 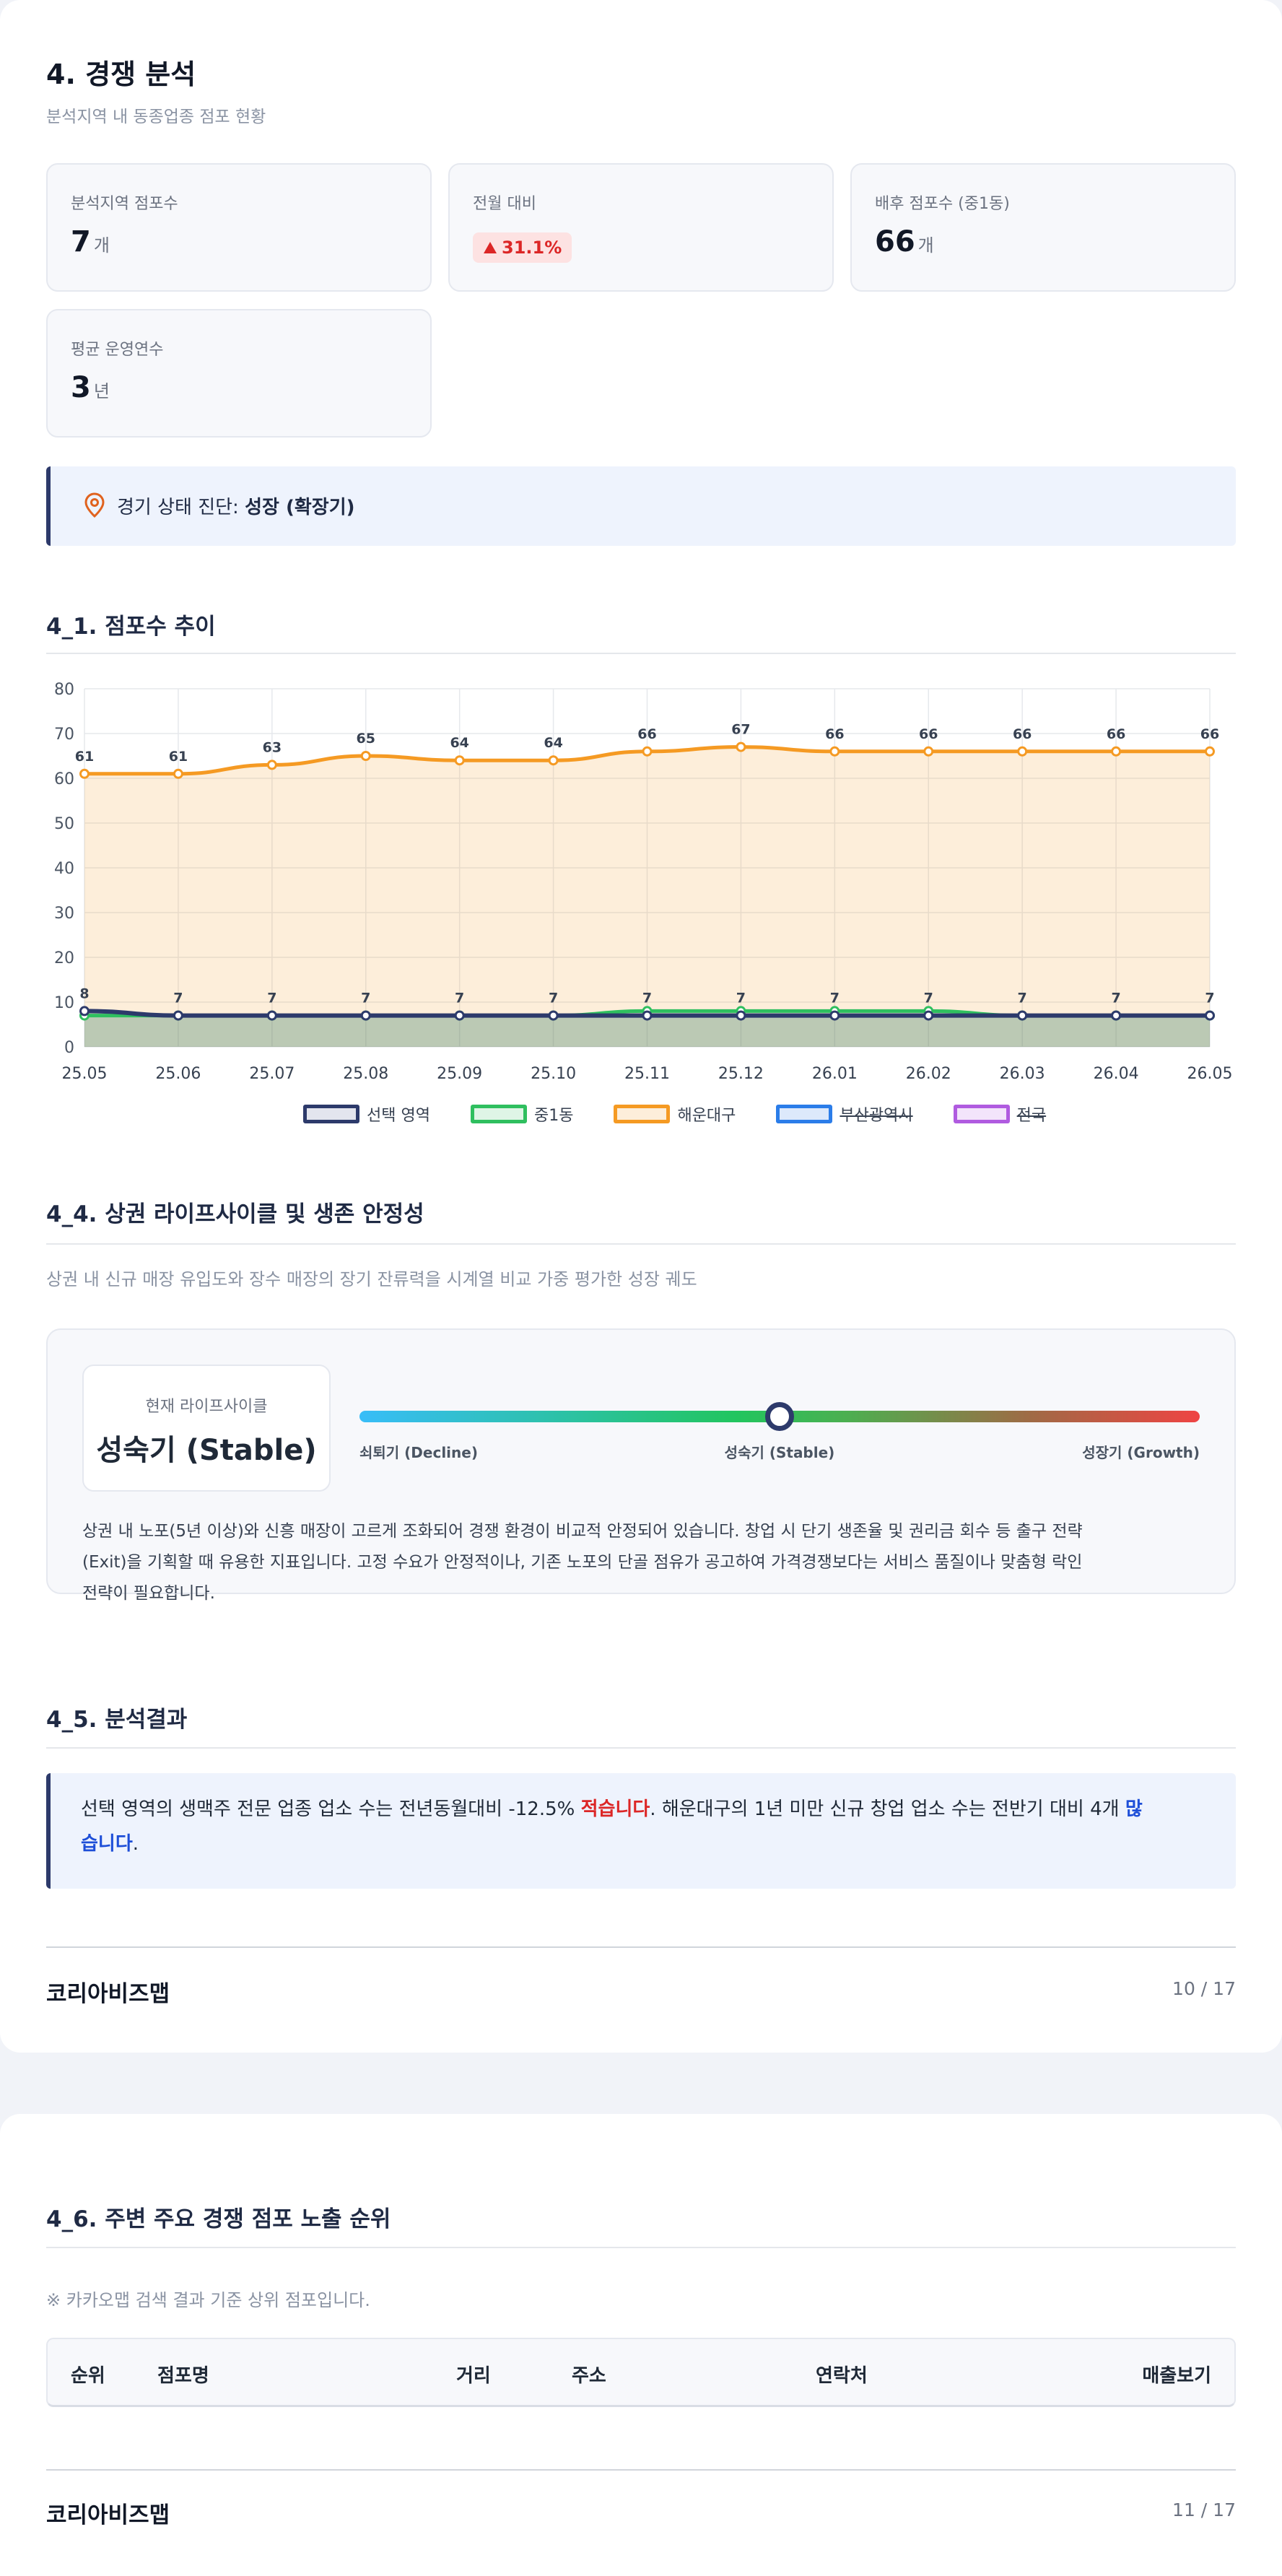 I want to click on legend-label: 부산광역시, so click(x=877, y=1116).